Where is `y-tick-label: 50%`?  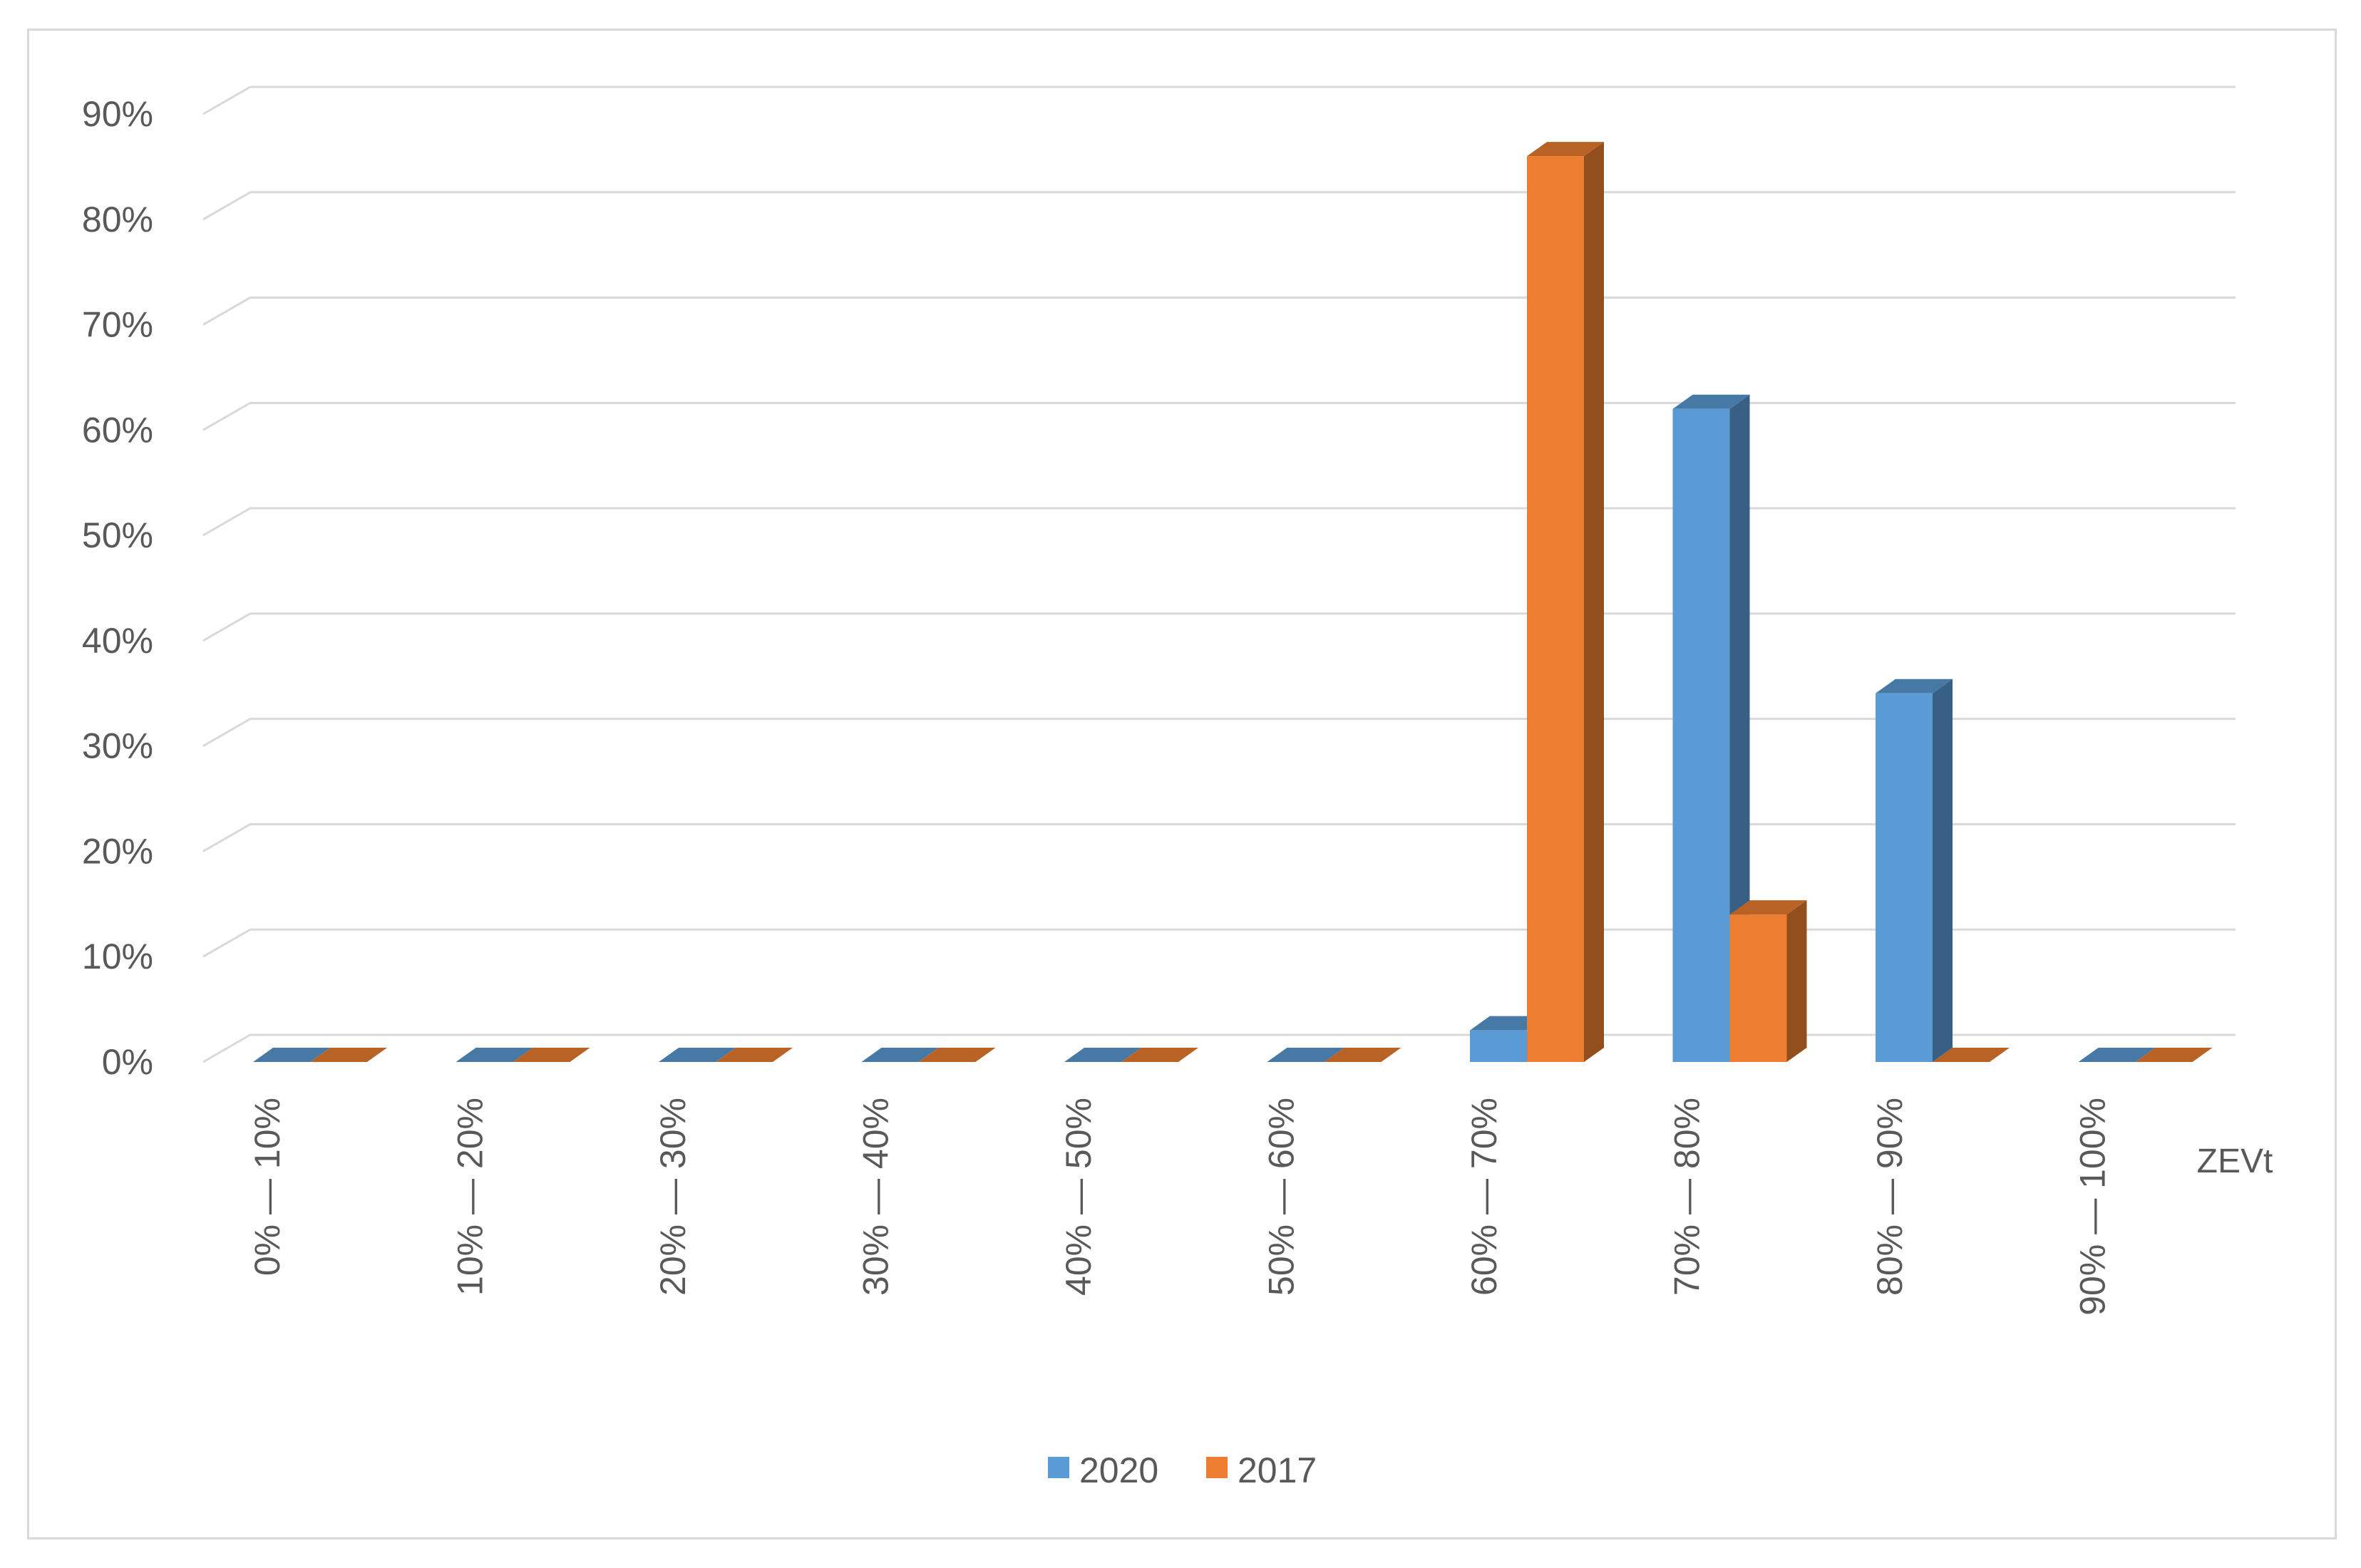 y-tick-label: 50% is located at coordinates (117, 535).